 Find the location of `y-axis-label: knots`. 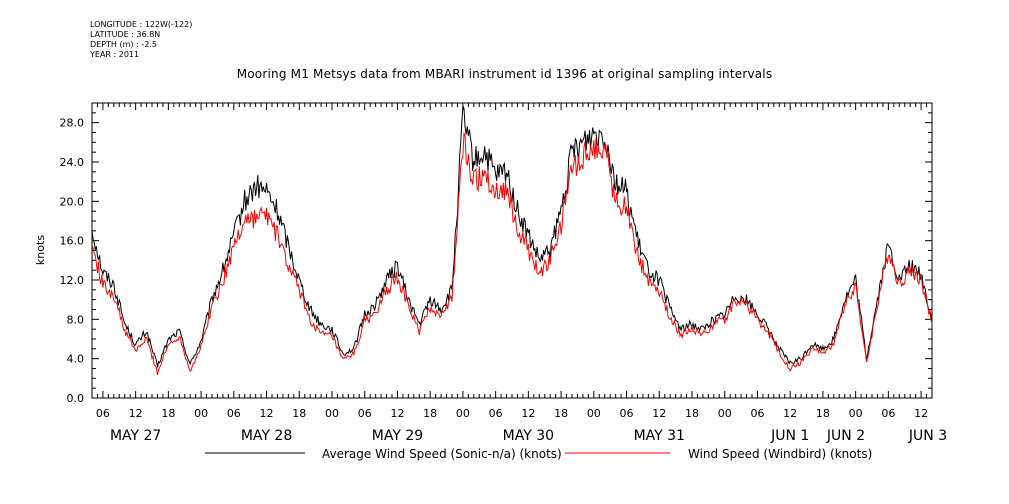

y-axis-label: knots is located at coordinates (40, 250).